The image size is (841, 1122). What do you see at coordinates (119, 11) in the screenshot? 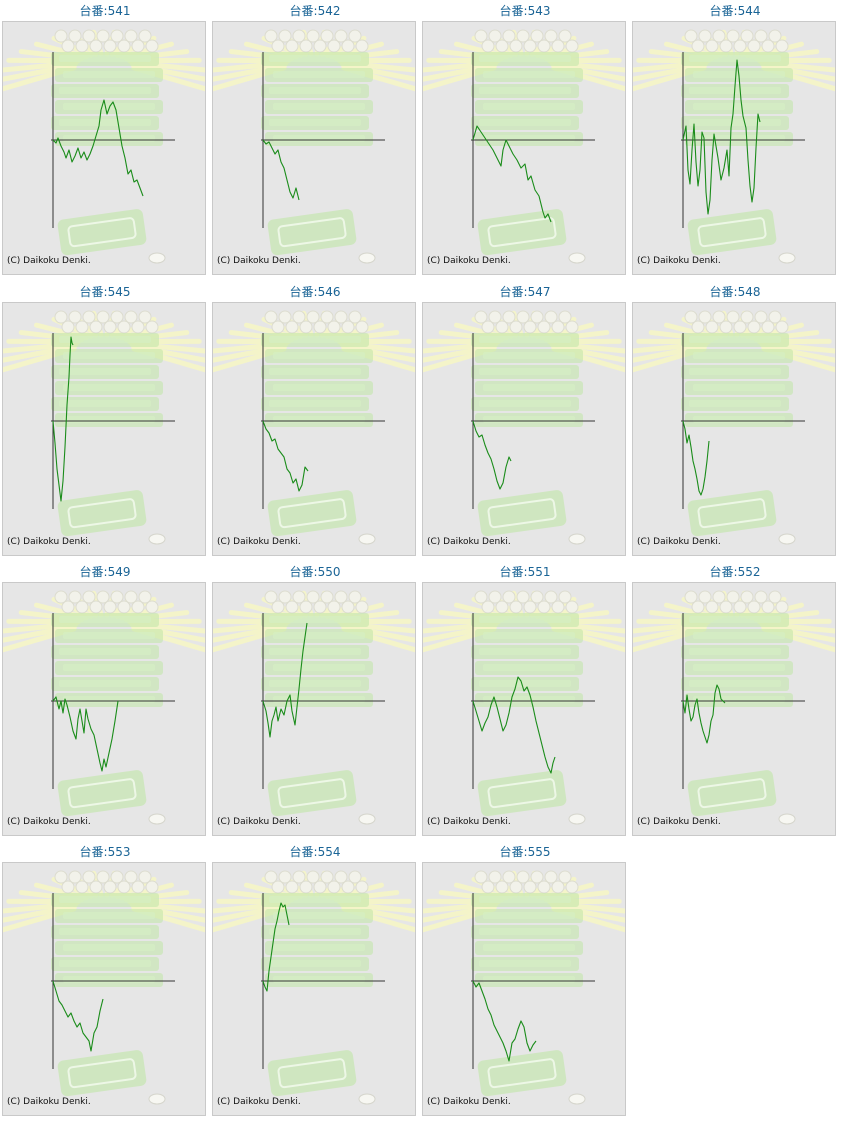
I see `machine-number-value: 541` at bounding box center [119, 11].